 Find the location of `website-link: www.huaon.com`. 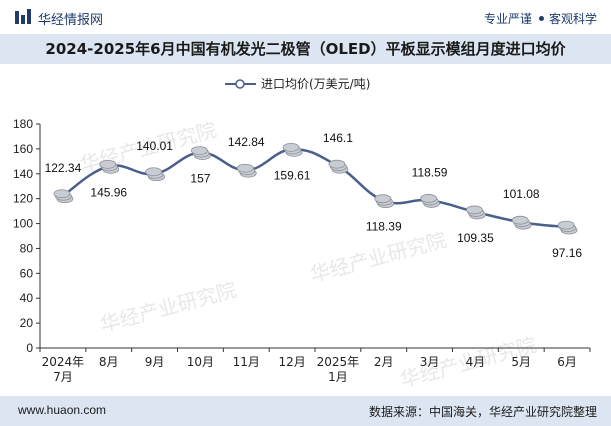

website-link: www.huaon.com is located at coordinates (62, 410).